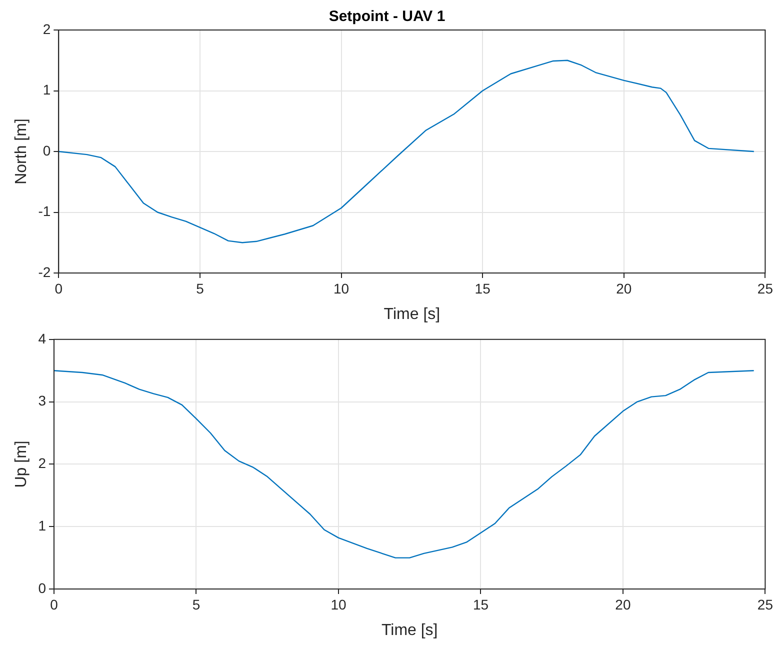  What do you see at coordinates (42, 400) in the screenshot?
I see `y-tick-label: 3` at bounding box center [42, 400].